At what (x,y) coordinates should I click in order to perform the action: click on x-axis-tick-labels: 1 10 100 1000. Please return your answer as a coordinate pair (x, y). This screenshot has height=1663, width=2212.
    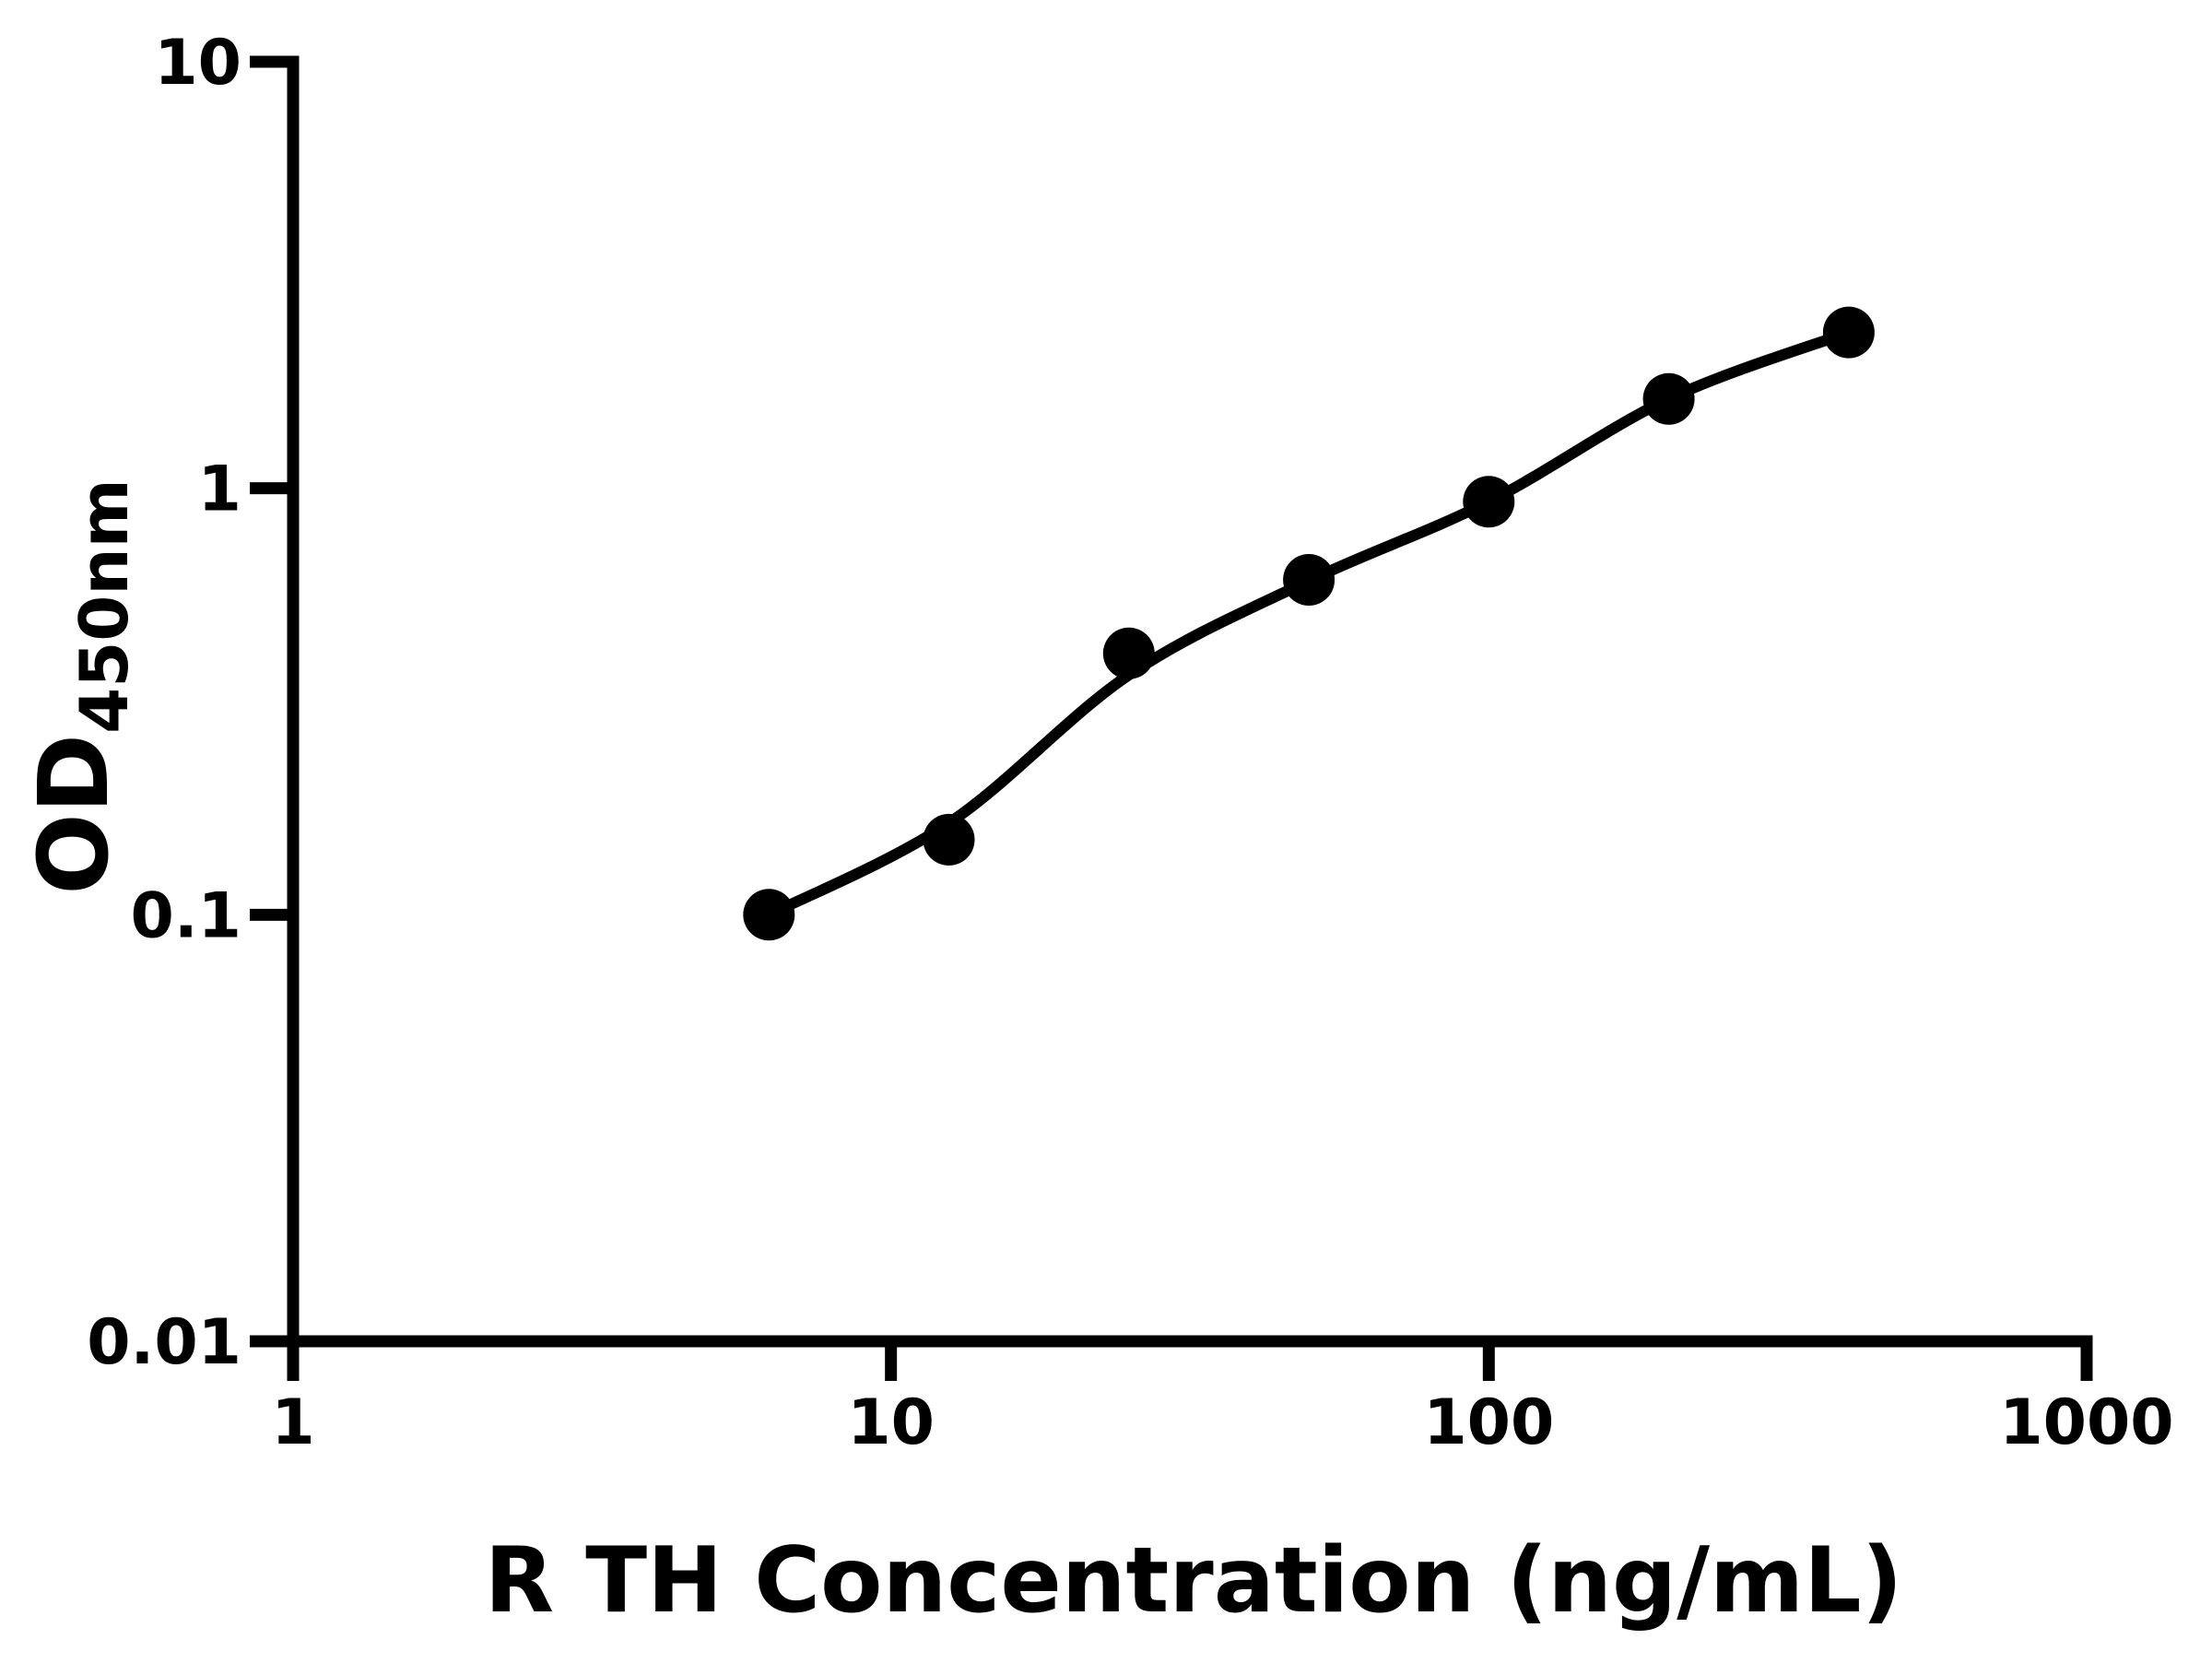
    Looking at the image, I should click on (1222, 1422).